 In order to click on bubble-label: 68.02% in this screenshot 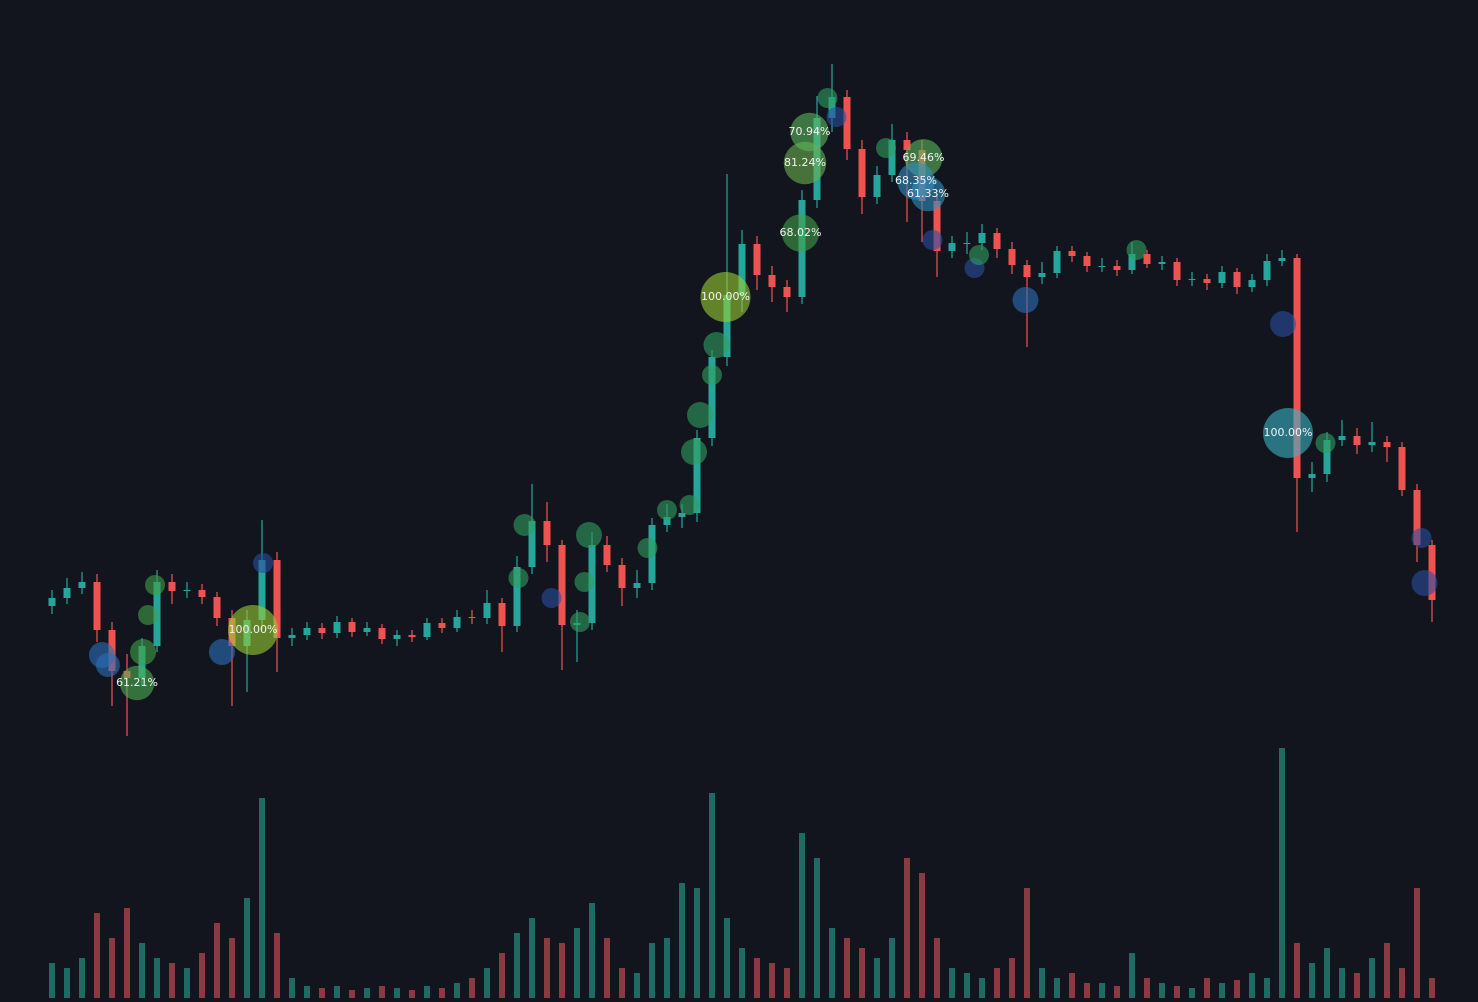, I will do `click(801, 232)`.